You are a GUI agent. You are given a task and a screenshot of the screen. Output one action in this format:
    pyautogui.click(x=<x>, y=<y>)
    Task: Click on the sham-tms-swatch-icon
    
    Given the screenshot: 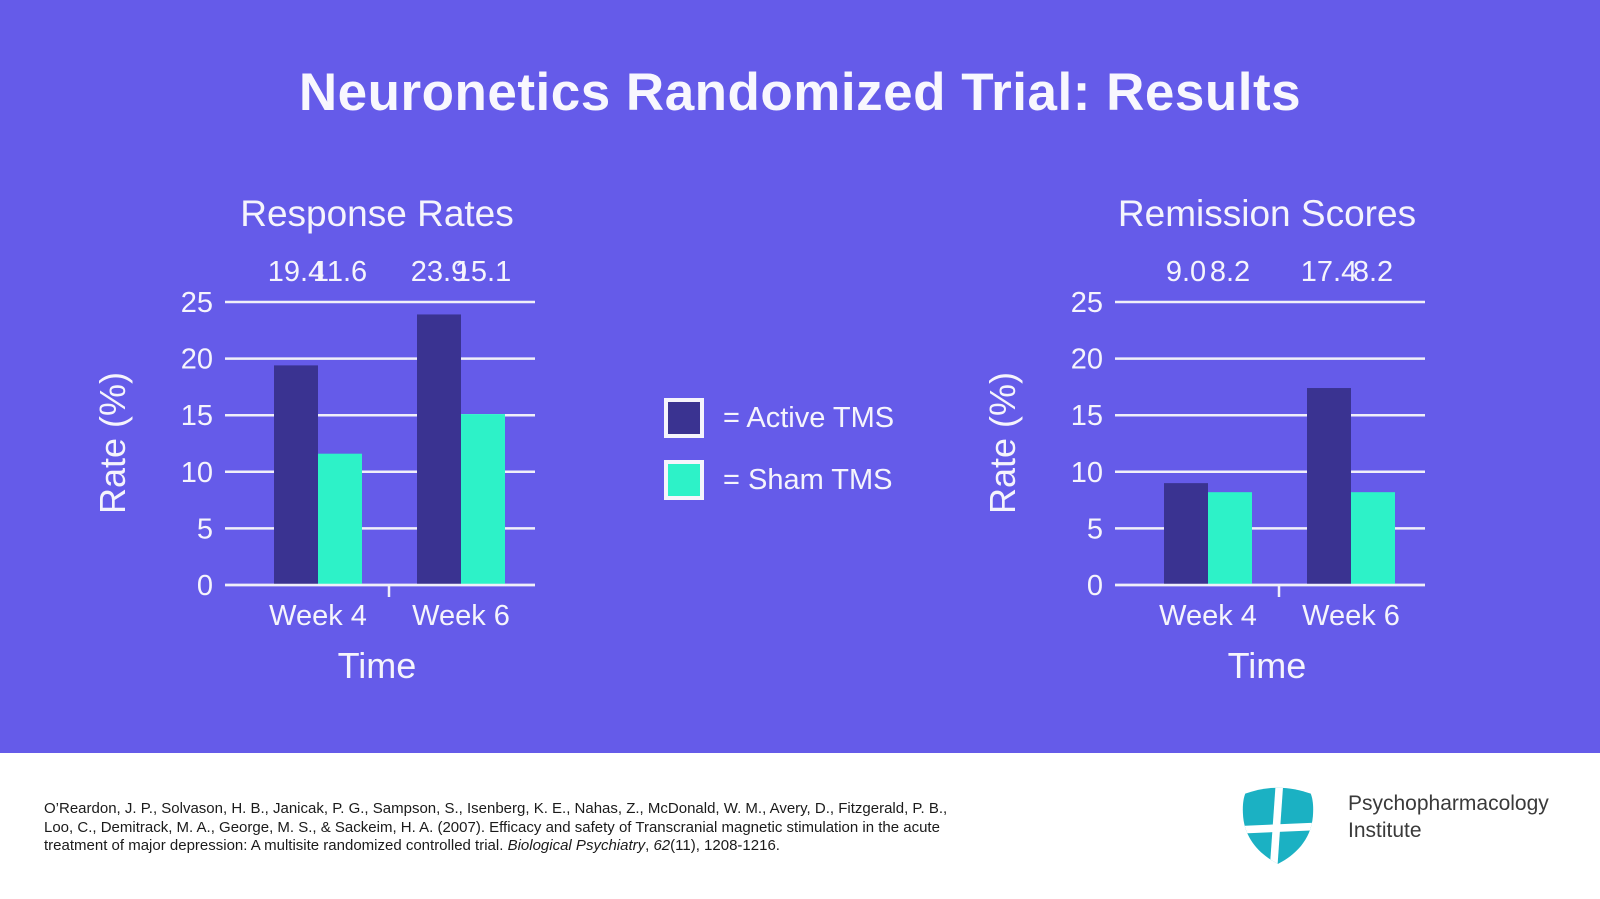 What is the action you would take?
    pyautogui.click(x=684, y=480)
    